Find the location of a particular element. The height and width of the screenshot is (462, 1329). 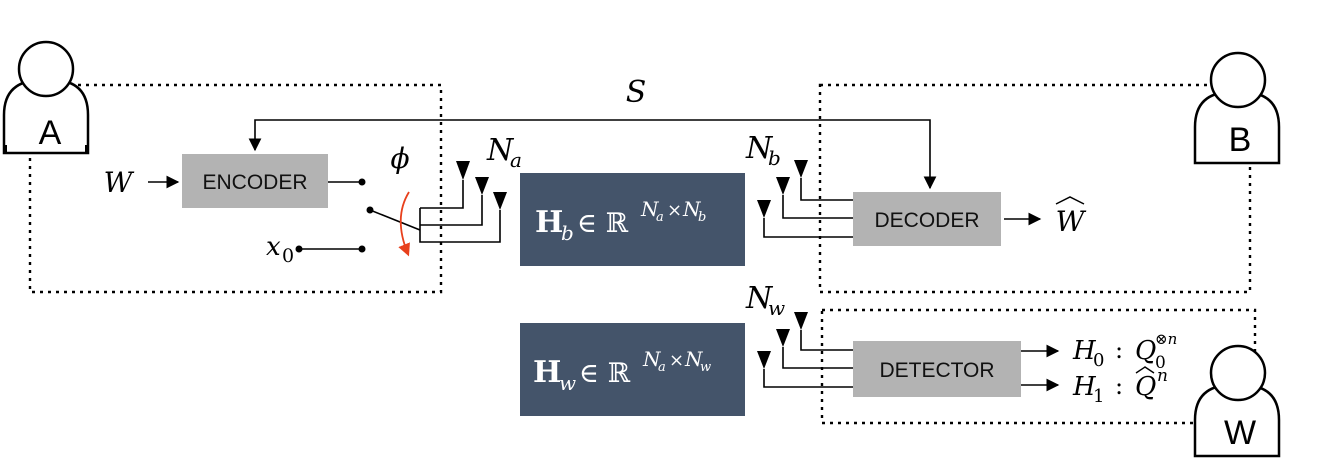

user-b-avatar: B is located at coordinates (1237, 108).